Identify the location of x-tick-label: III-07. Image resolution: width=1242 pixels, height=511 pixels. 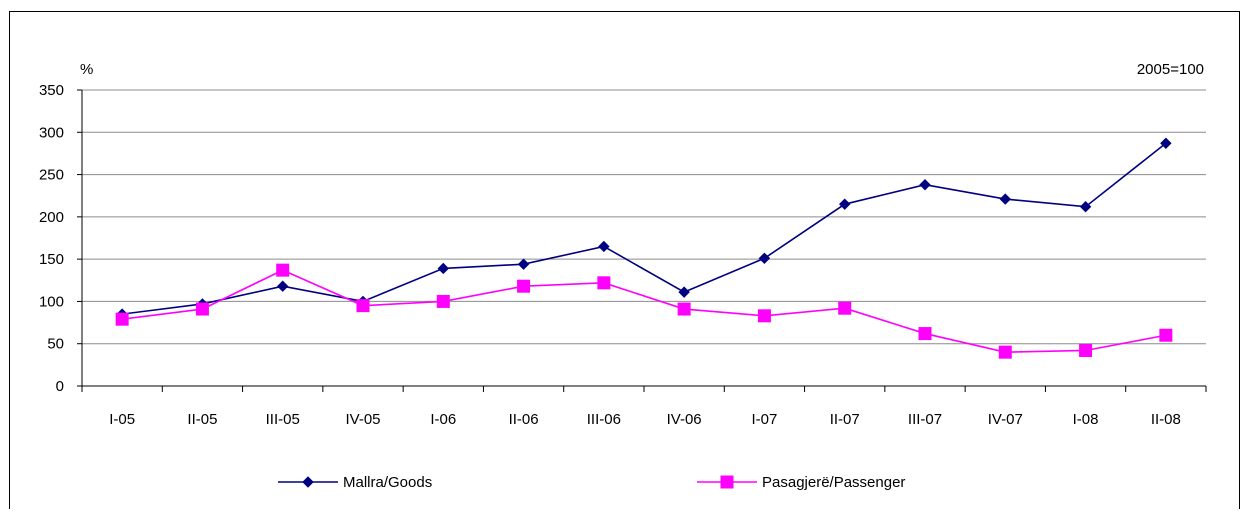
(925, 419).